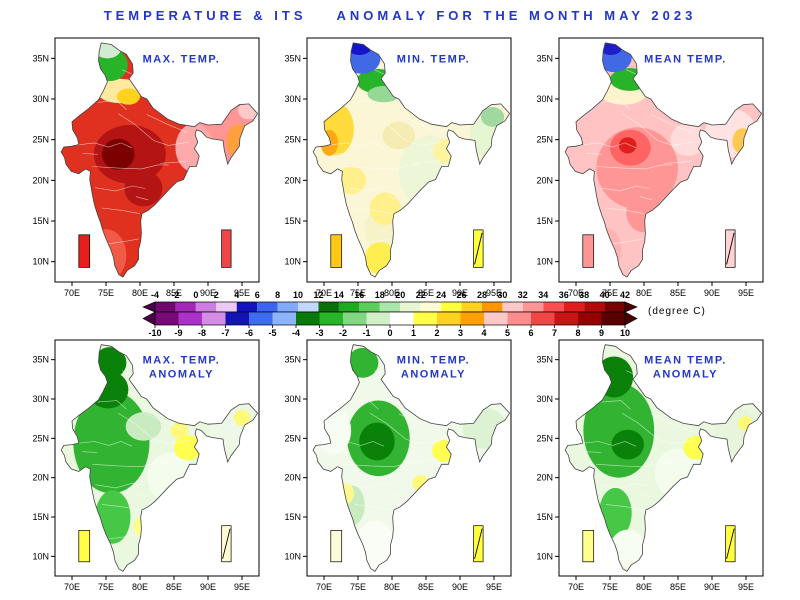  Describe the element at coordinates (216, 295) in the screenshot. I see `colorbar1-label: 2` at that location.